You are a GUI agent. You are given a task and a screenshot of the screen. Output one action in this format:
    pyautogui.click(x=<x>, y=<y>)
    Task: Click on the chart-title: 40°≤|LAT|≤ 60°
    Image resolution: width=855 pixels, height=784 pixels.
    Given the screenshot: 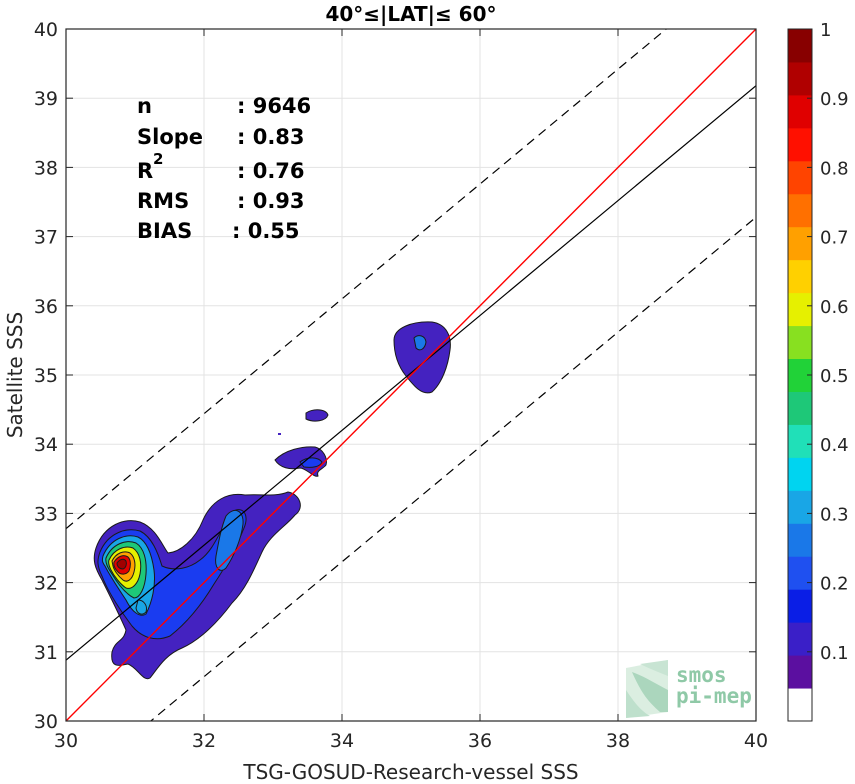 What is the action you would take?
    pyautogui.click(x=410, y=14)
    